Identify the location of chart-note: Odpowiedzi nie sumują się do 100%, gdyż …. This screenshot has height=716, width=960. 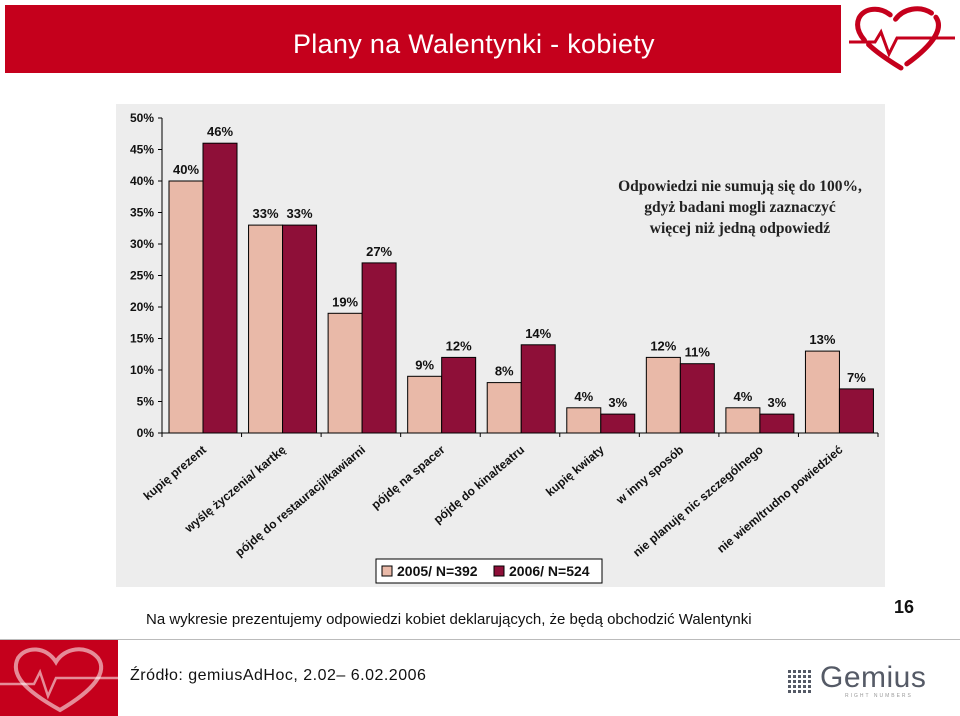
(740, 207).